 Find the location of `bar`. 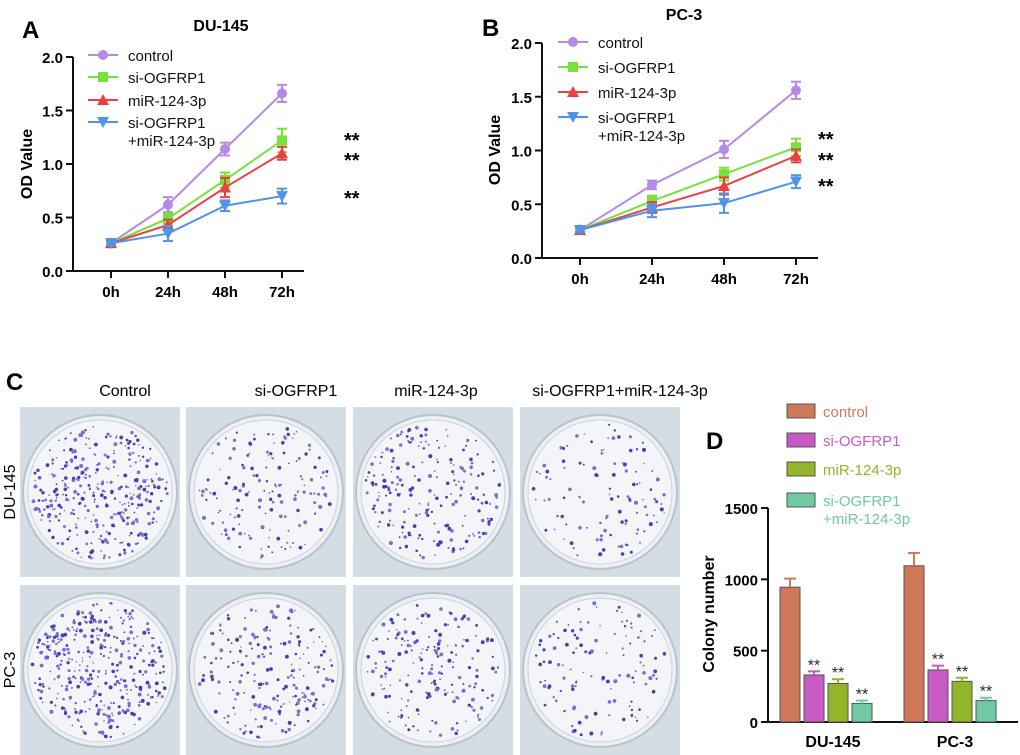

bar is located at coordinates (790, 654).